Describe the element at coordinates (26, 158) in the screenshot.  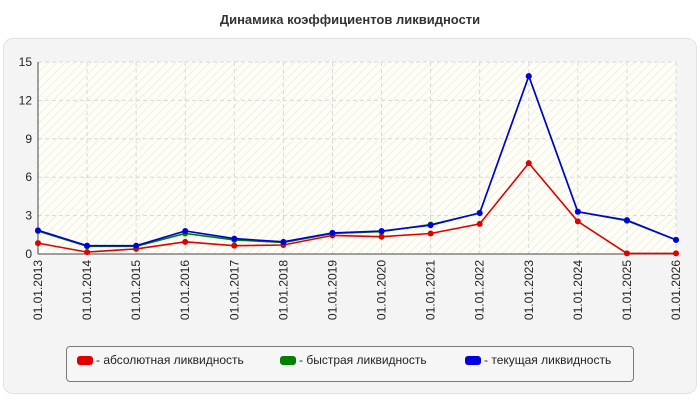
I see `y-tick-labels: 0 3 6 9 12 15` at that location.